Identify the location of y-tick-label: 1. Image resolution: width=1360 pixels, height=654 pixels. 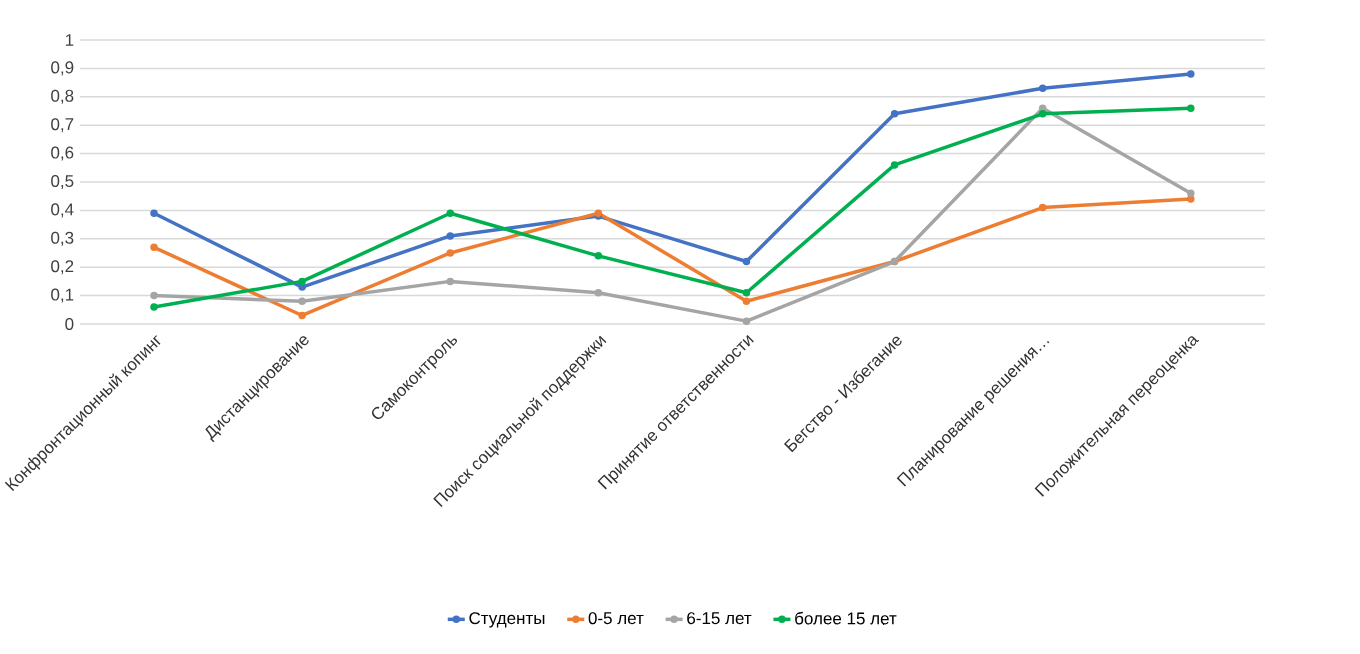
(69, 40).